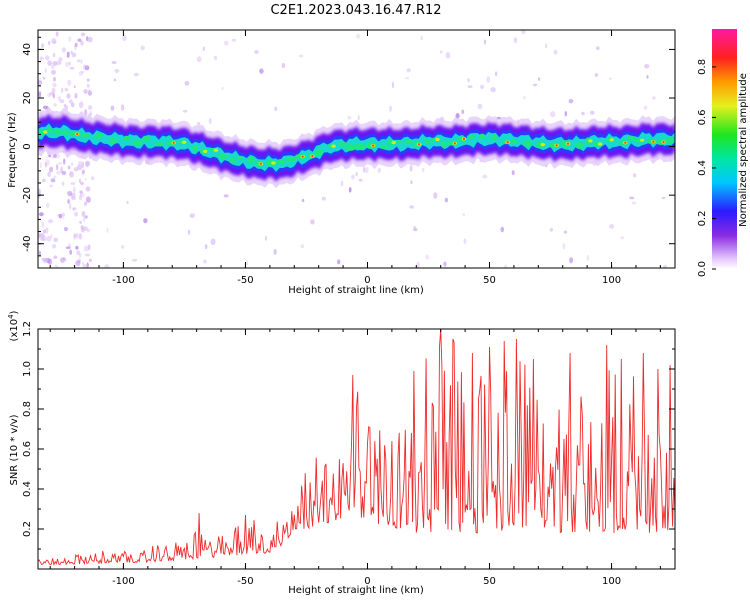 The height and width of the screenshot is (600, 750). I want to click on colorbar-tick-label: 0.4, so click(702, 168).